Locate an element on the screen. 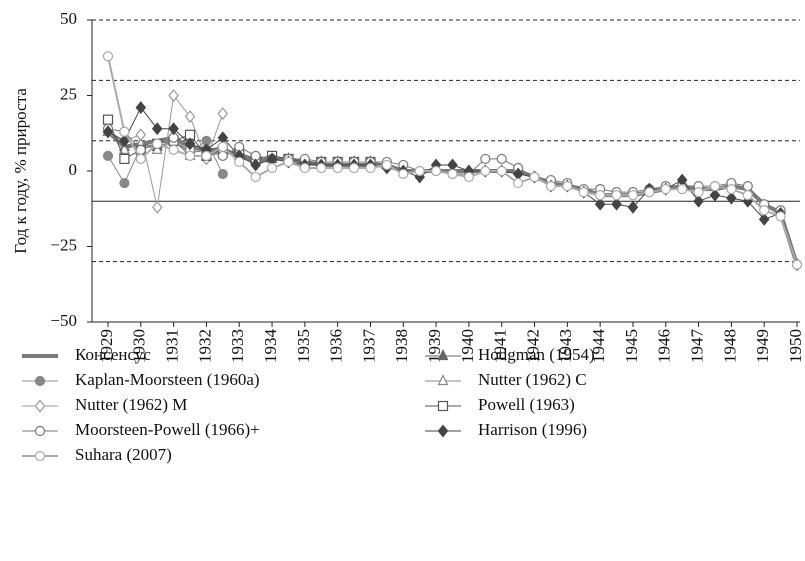 This screenshot has width=805, height=561. legend-item: Hodgman (1954) is located at coordinates (510, 354).